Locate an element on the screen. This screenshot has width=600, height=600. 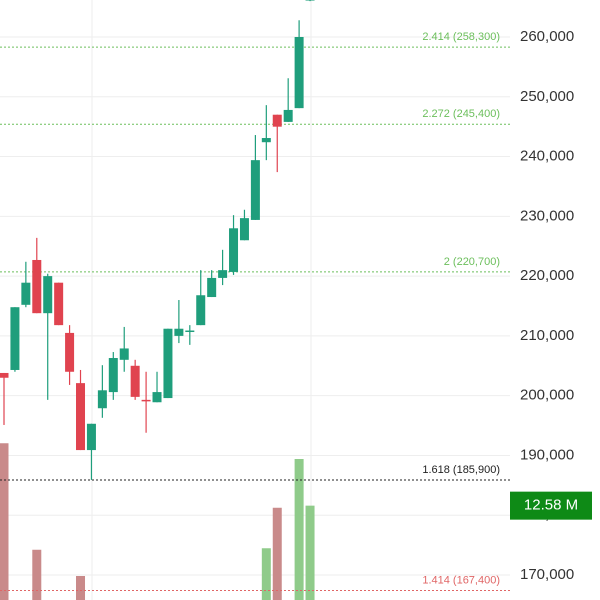
y-tick-label: 200,000 is located at coordinates (547, 395).